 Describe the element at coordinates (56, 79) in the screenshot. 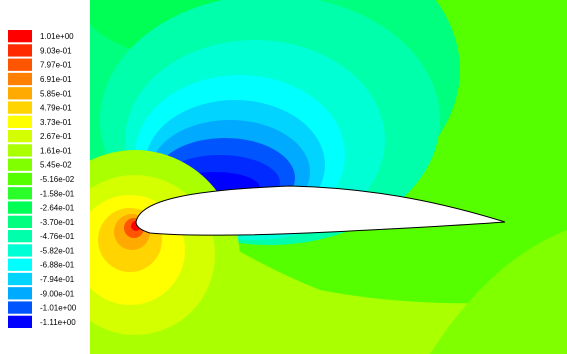

I see `legend-label: 6.91e-01` at that location.